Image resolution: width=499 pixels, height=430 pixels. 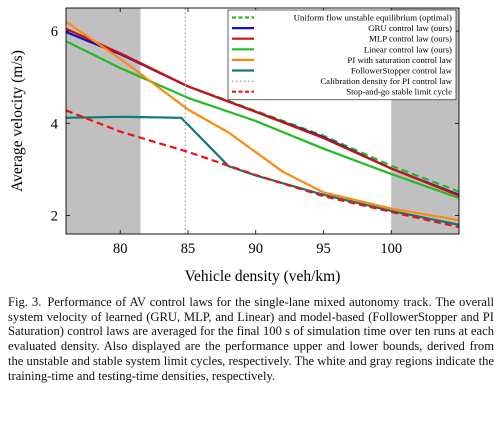 I want to click on legend-label-1: GRU control law (ours), so click(x=410, y=28).